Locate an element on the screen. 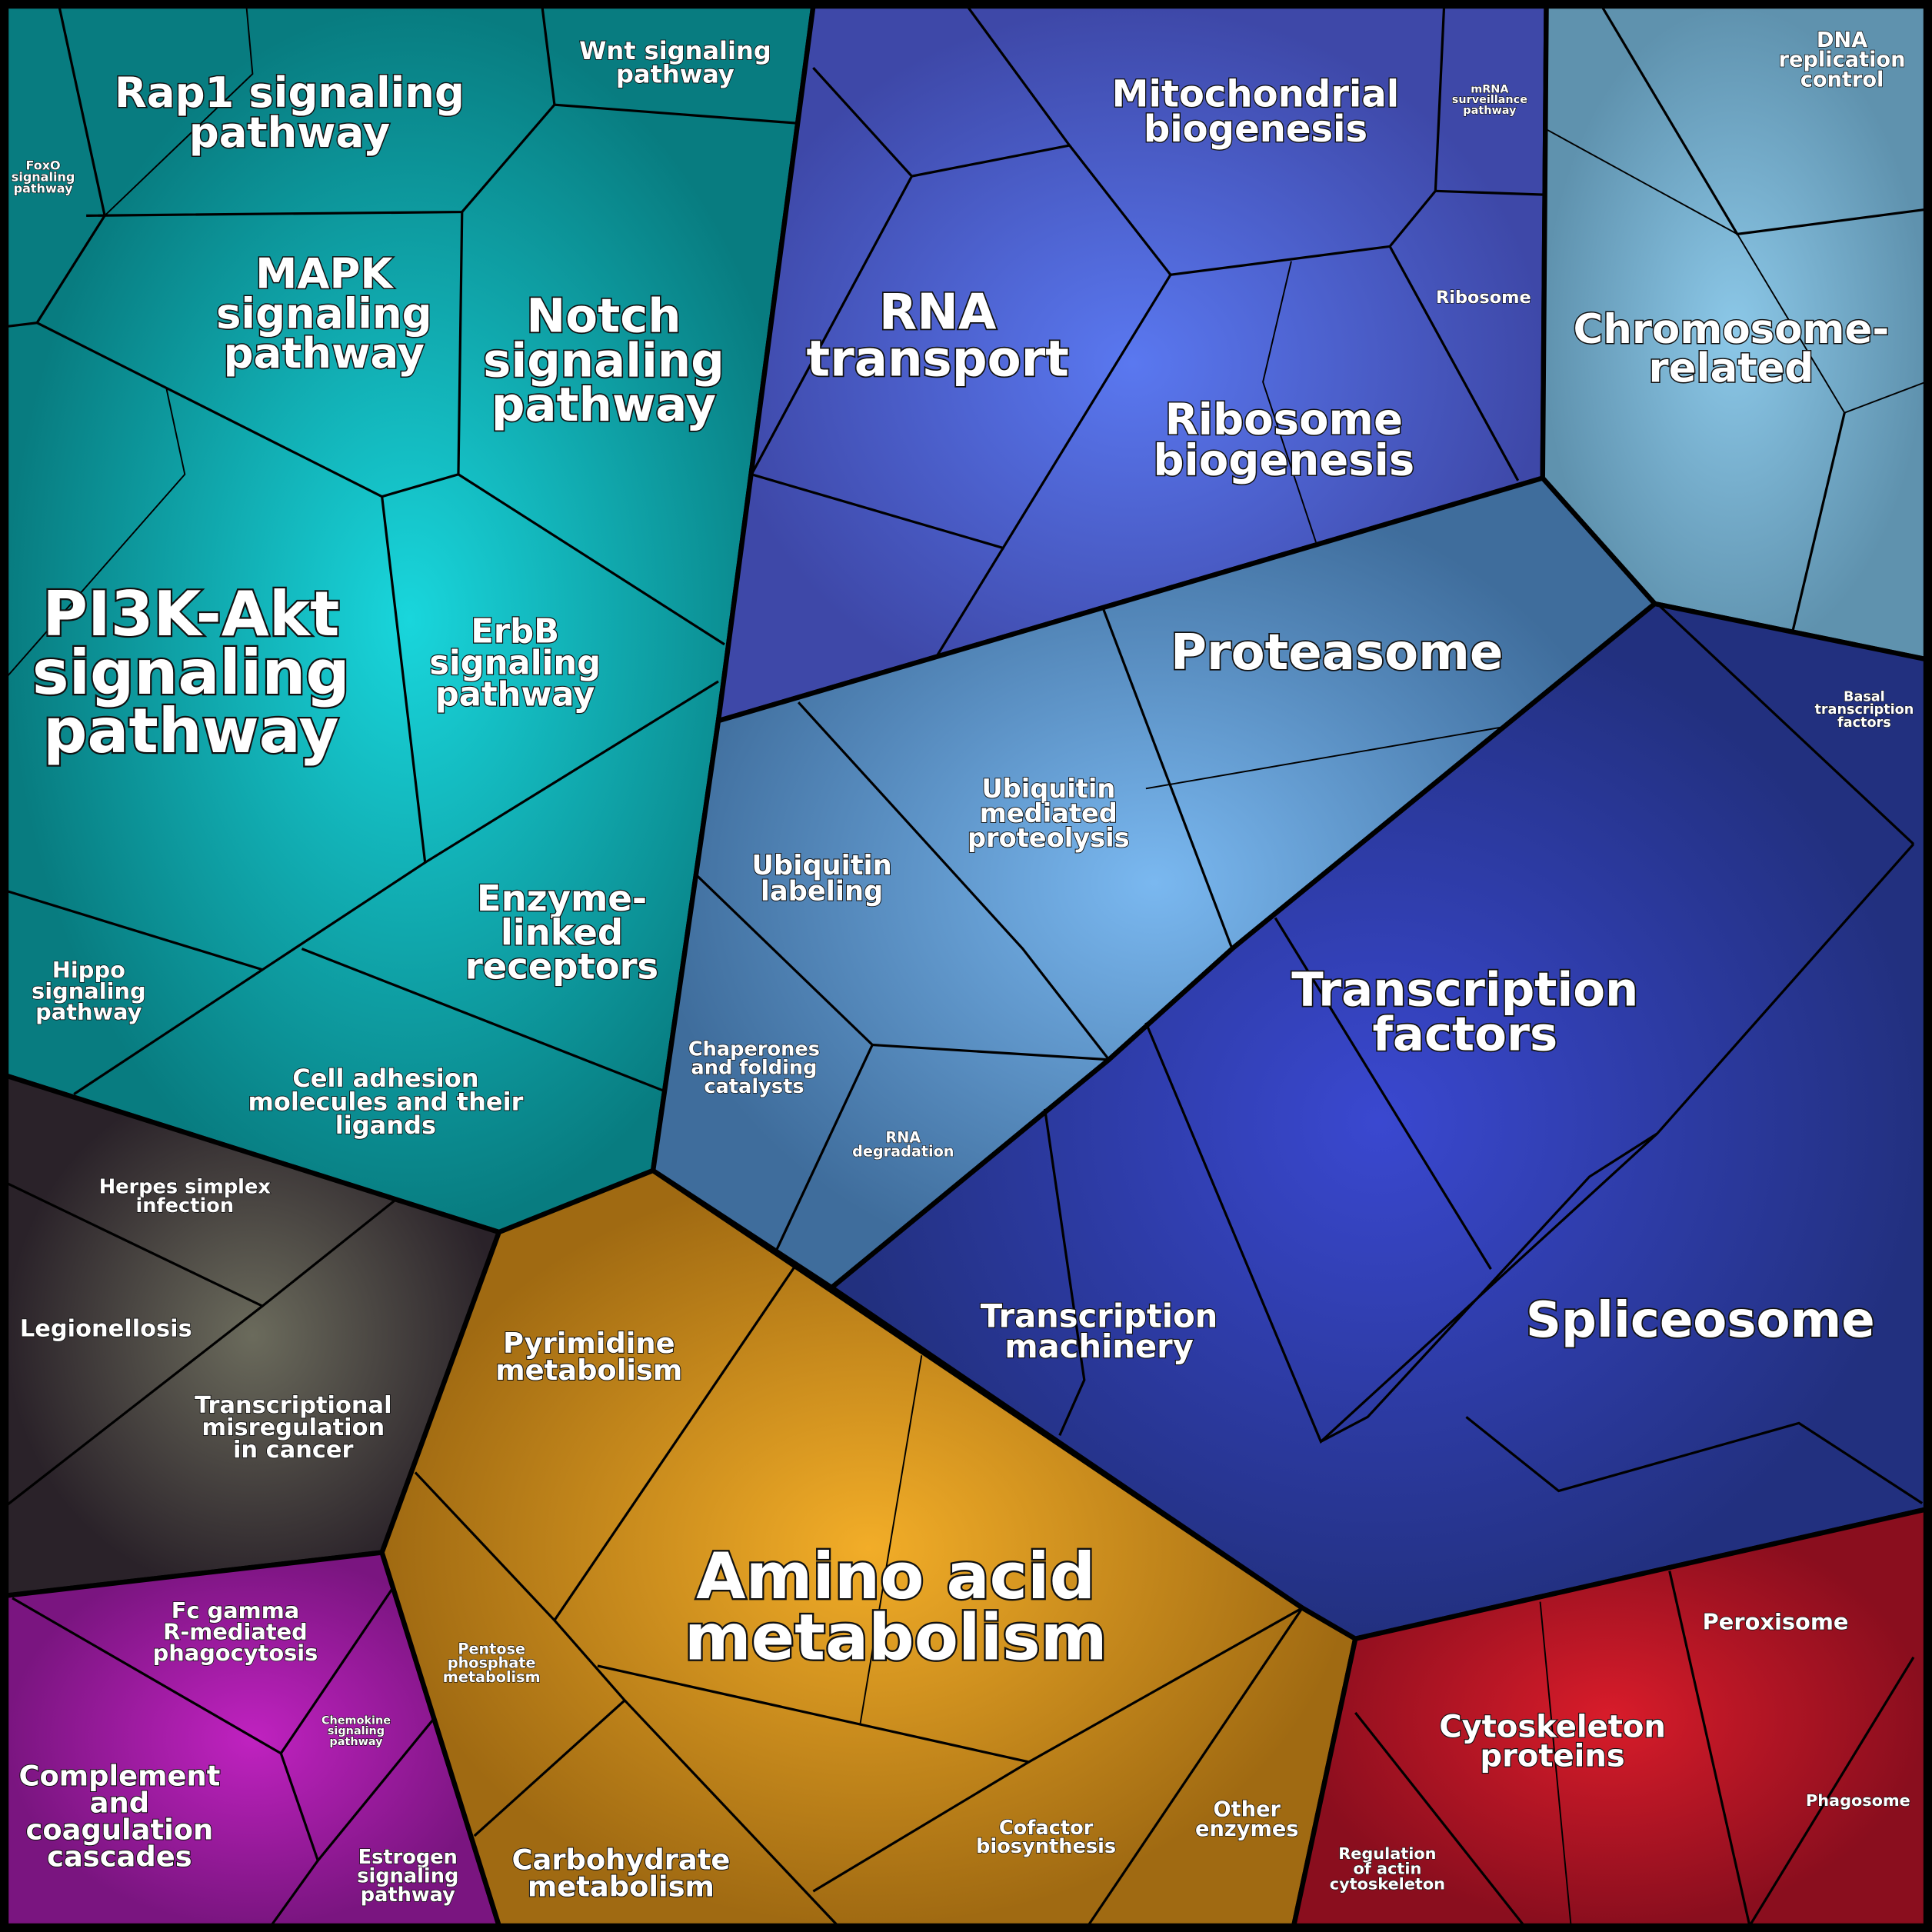  label-line: Transcriptional is located at coordinates (293, 1405).